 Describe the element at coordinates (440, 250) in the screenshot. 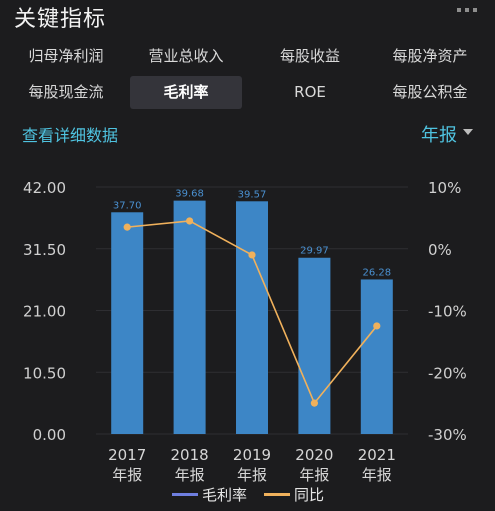

I see `y-right-tick-label: 0%` at that location.